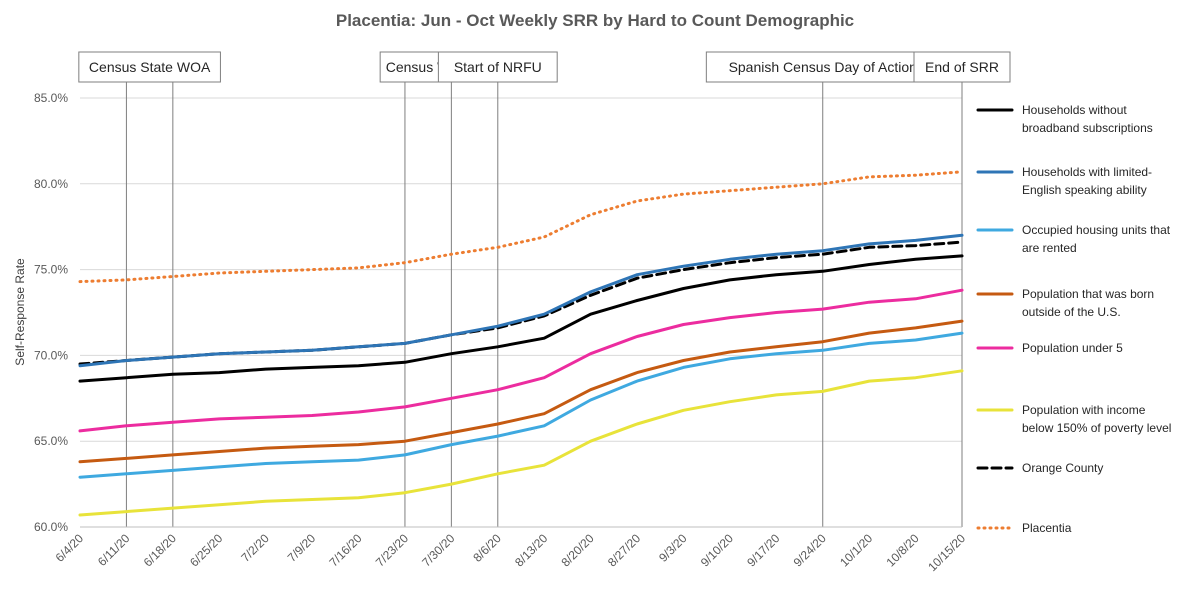 Image resolution: width=1191 pixels, height=597 pixels. What do you see at coordinates (51, 184) in the screenshot?
I see `y-tick-label: 80.0%` at bounding box center [51, 184].